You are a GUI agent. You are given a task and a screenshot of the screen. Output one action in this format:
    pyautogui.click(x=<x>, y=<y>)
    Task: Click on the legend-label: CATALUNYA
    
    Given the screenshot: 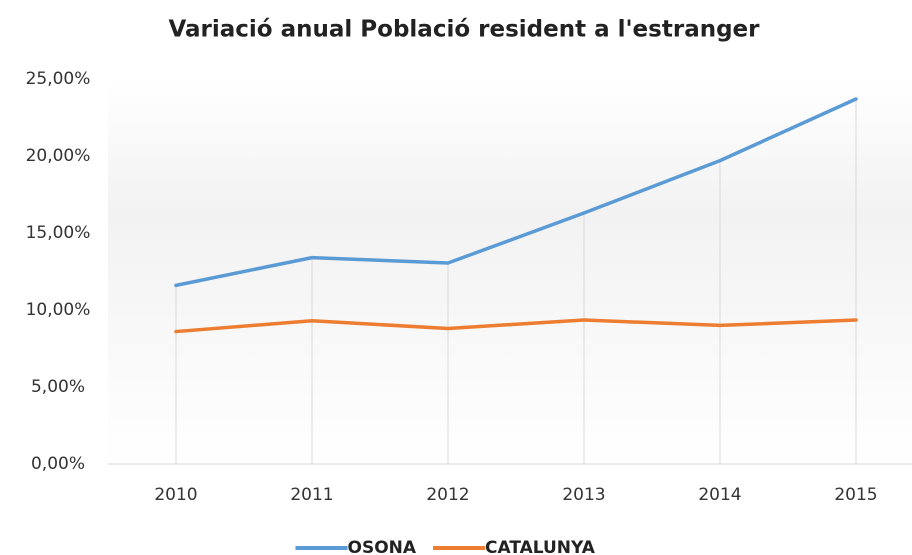 What is the action you would take?
    pyautogui.click(x=540, y=546)
    